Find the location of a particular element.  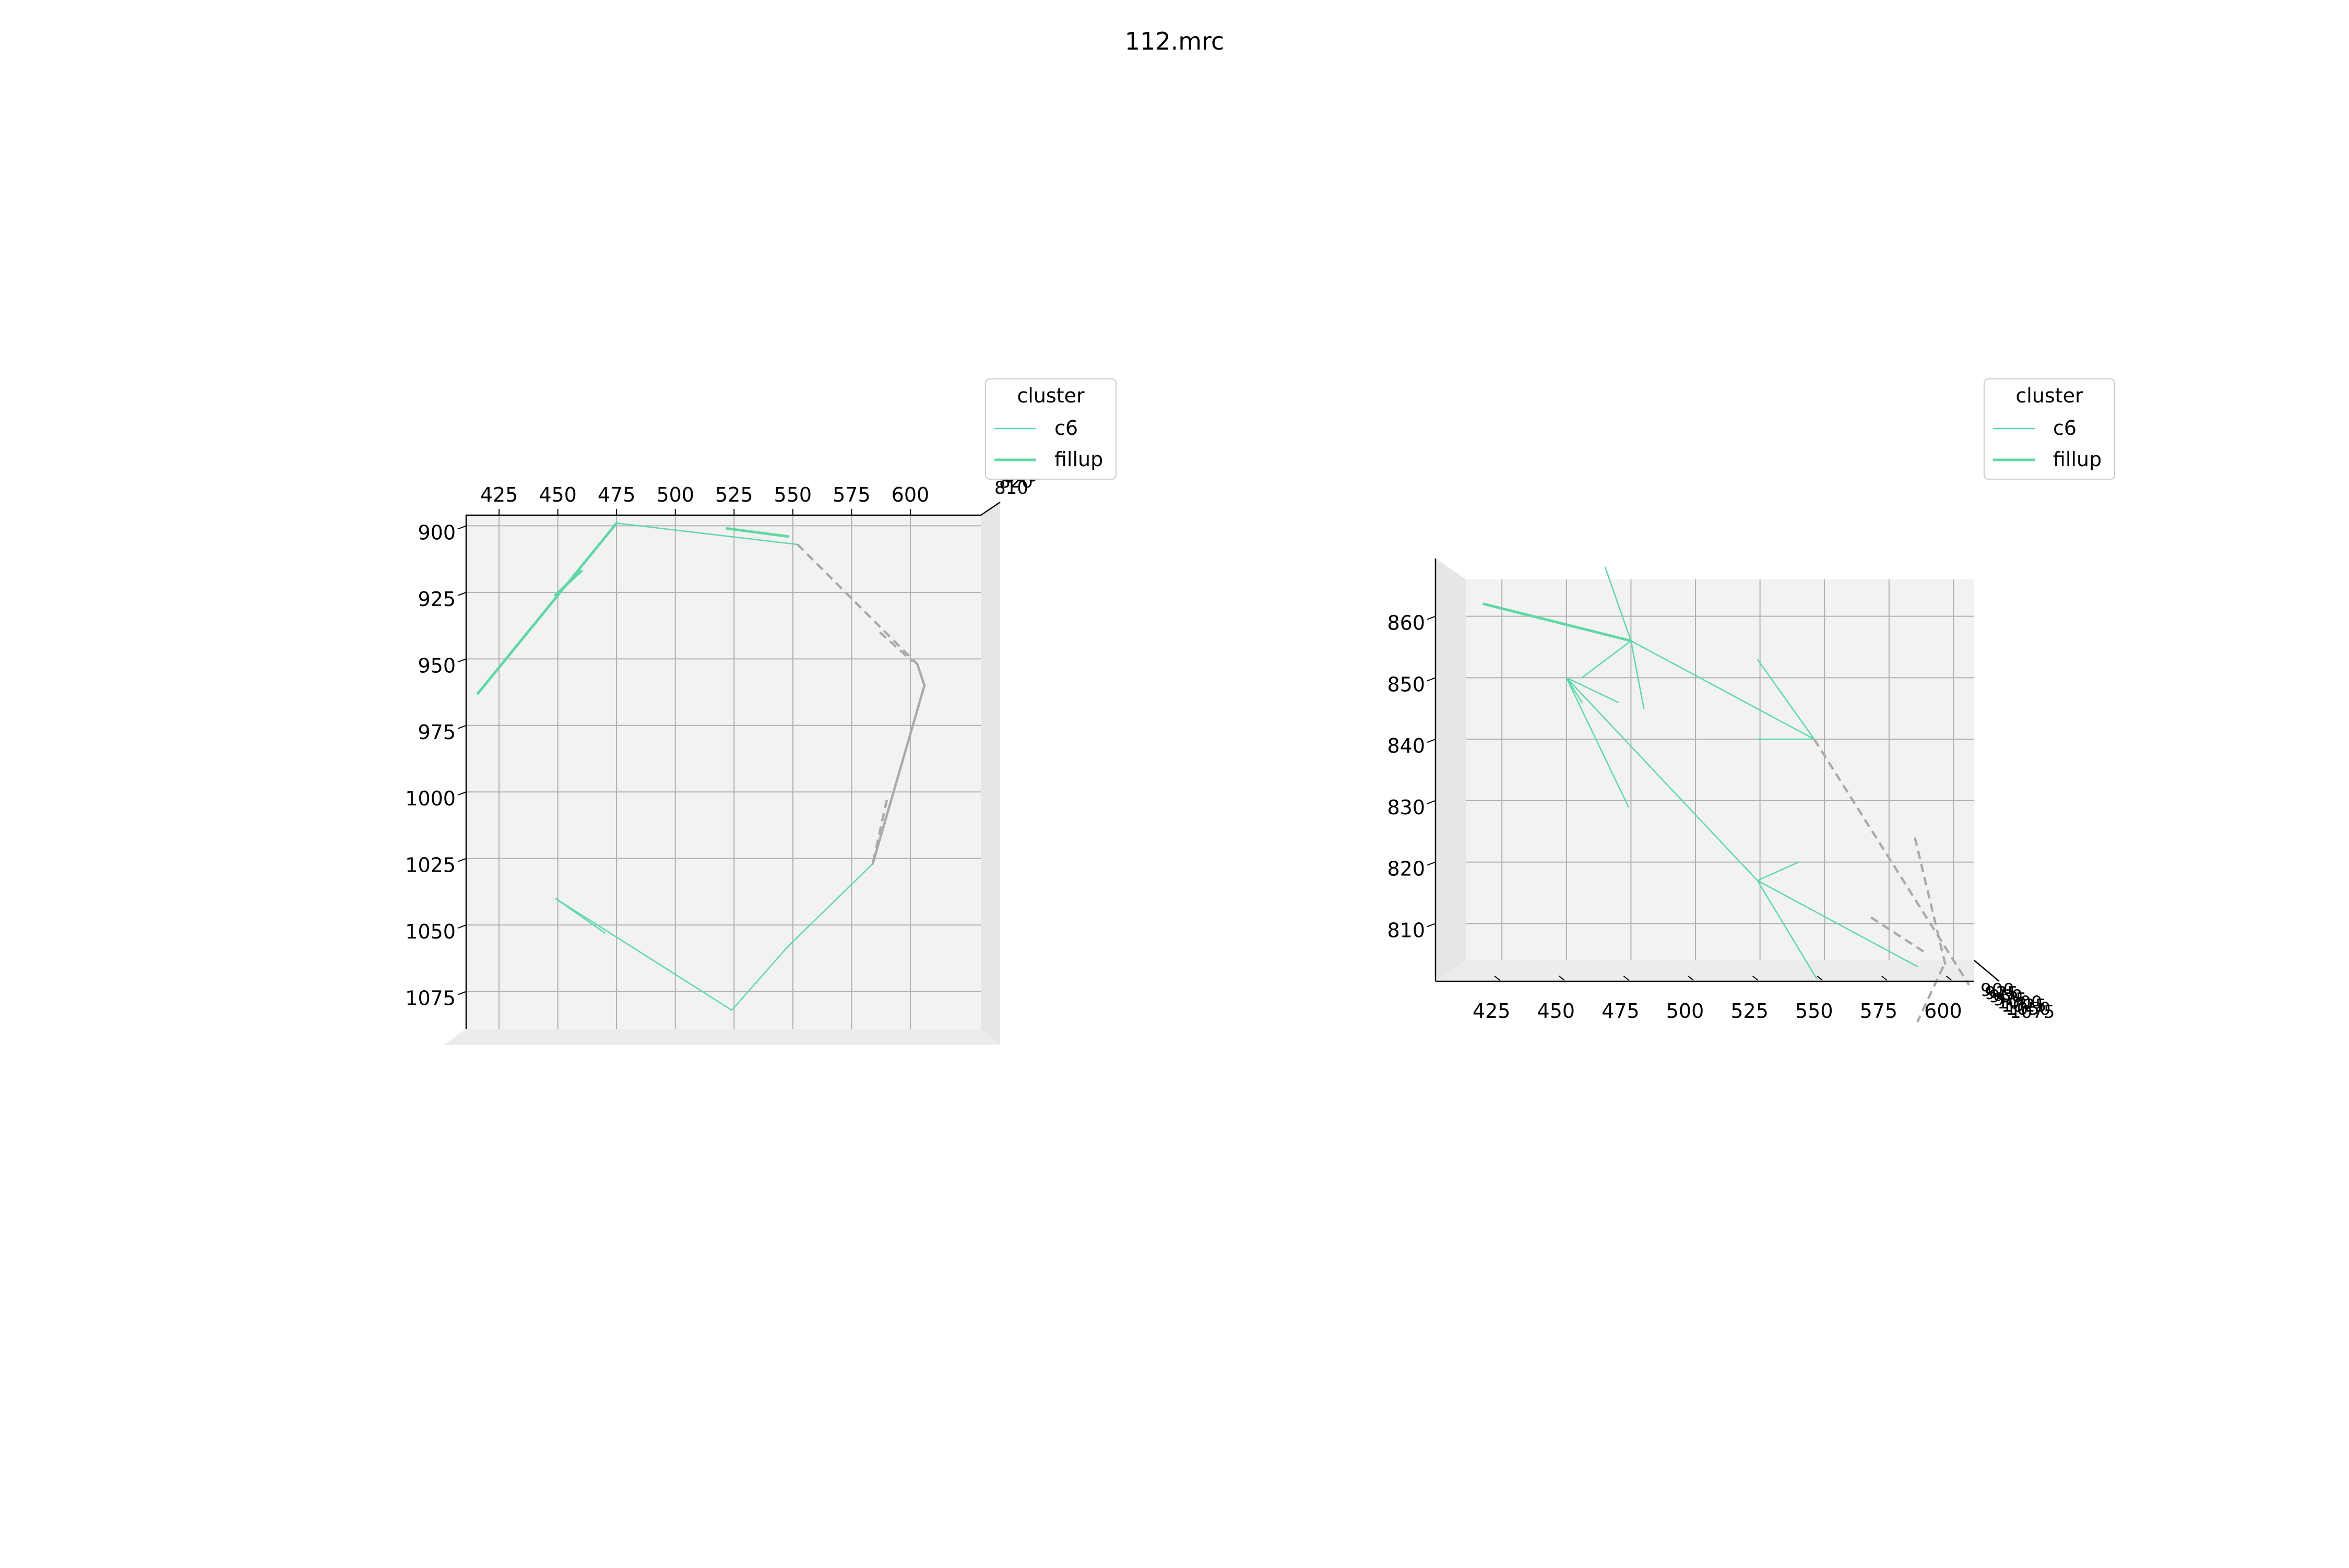

y-tick-label: 840 is located at coordinates (1406, 745).